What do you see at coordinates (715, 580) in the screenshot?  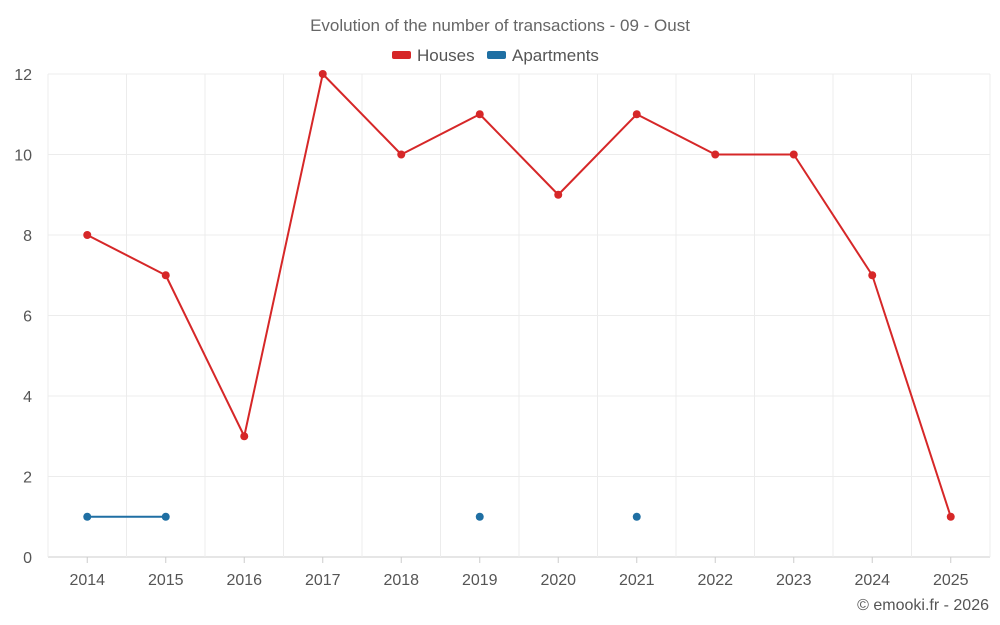 I see `x-tick-label: 2022` at bounding box center [715, 580].